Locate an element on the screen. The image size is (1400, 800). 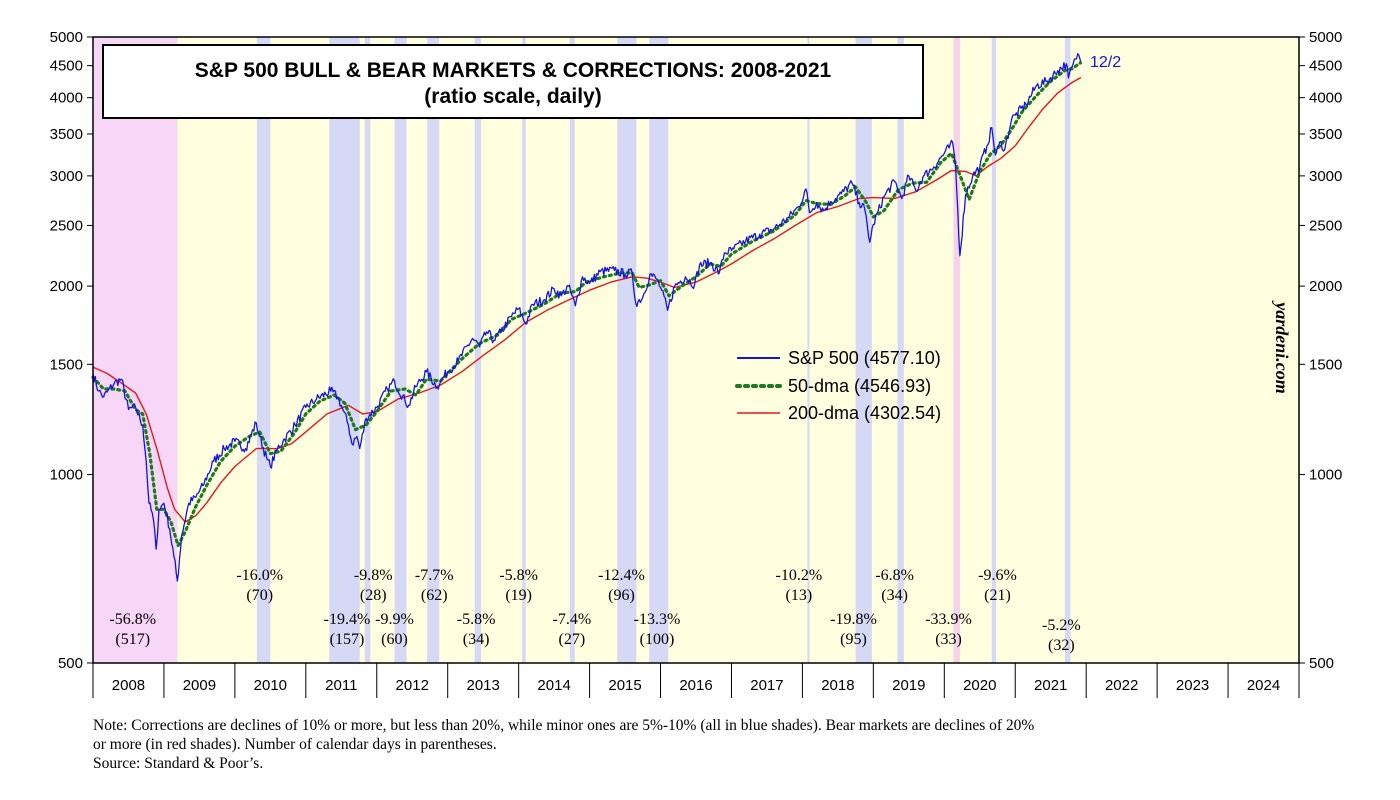
x-tick-label: 2016 is located at coordinates (695, 685).